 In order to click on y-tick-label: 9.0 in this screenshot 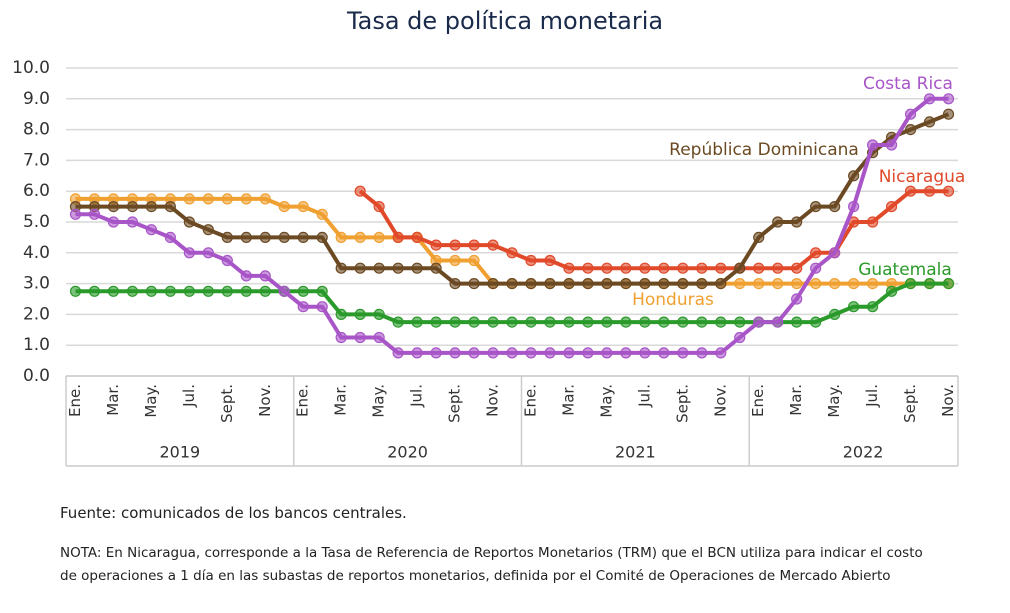, I will do `click(36, 99)`.